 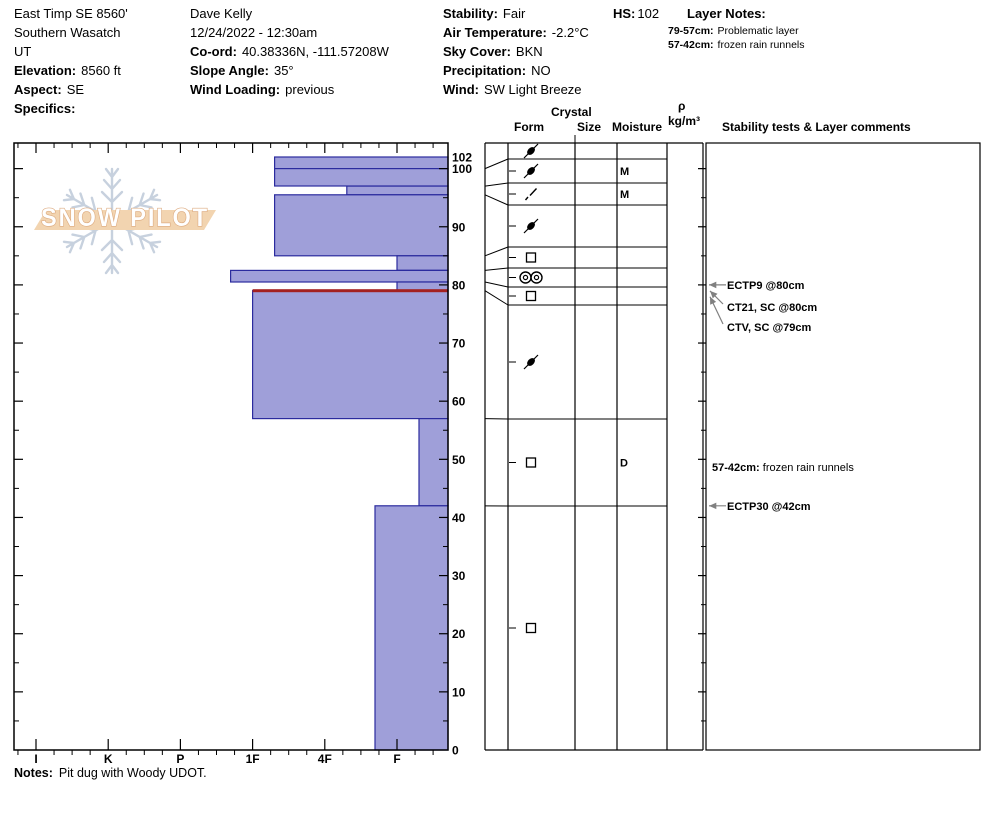 What do you see at coordinates (213, 51) in the screenshot?
I see `coord-label: Co-ord:` at bounding box center [213, 51].